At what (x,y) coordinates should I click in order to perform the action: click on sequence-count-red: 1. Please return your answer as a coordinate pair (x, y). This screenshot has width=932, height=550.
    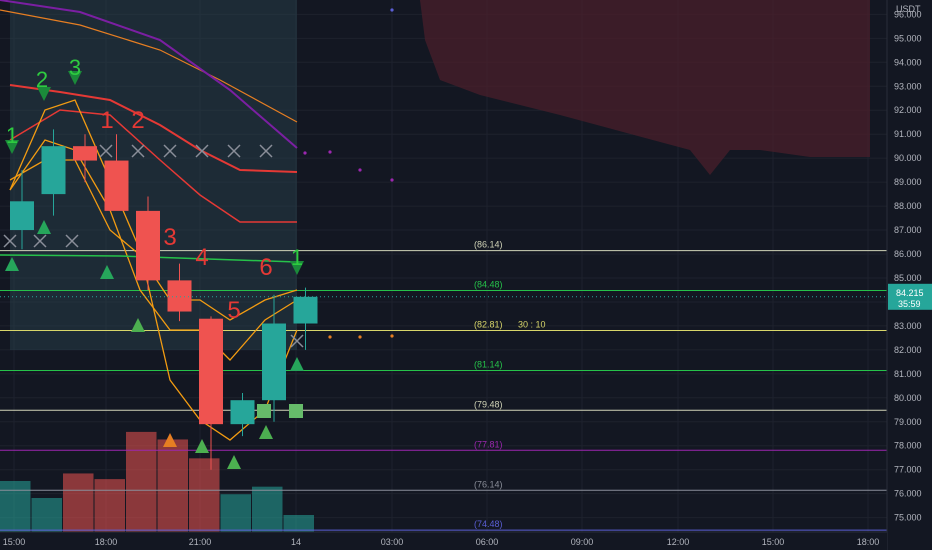
    Looking at the image, I should click on (106, 120).